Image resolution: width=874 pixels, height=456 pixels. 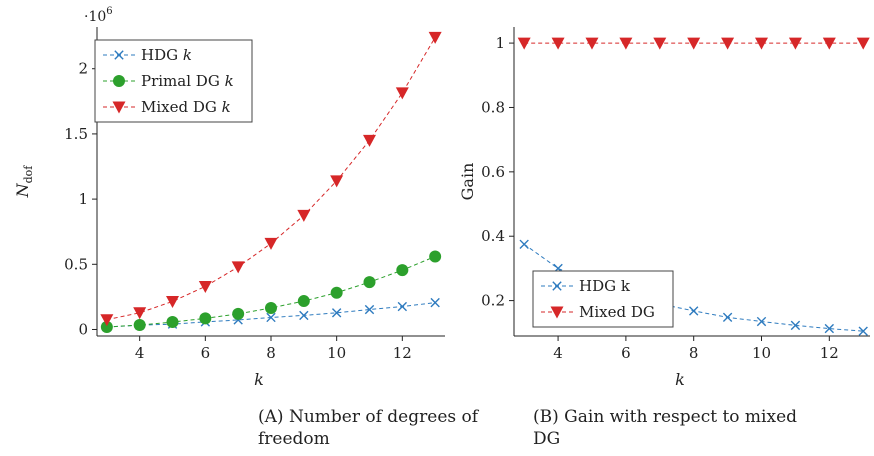 I want to click on x-axis-label-a: k, so click(x=259, y=379).